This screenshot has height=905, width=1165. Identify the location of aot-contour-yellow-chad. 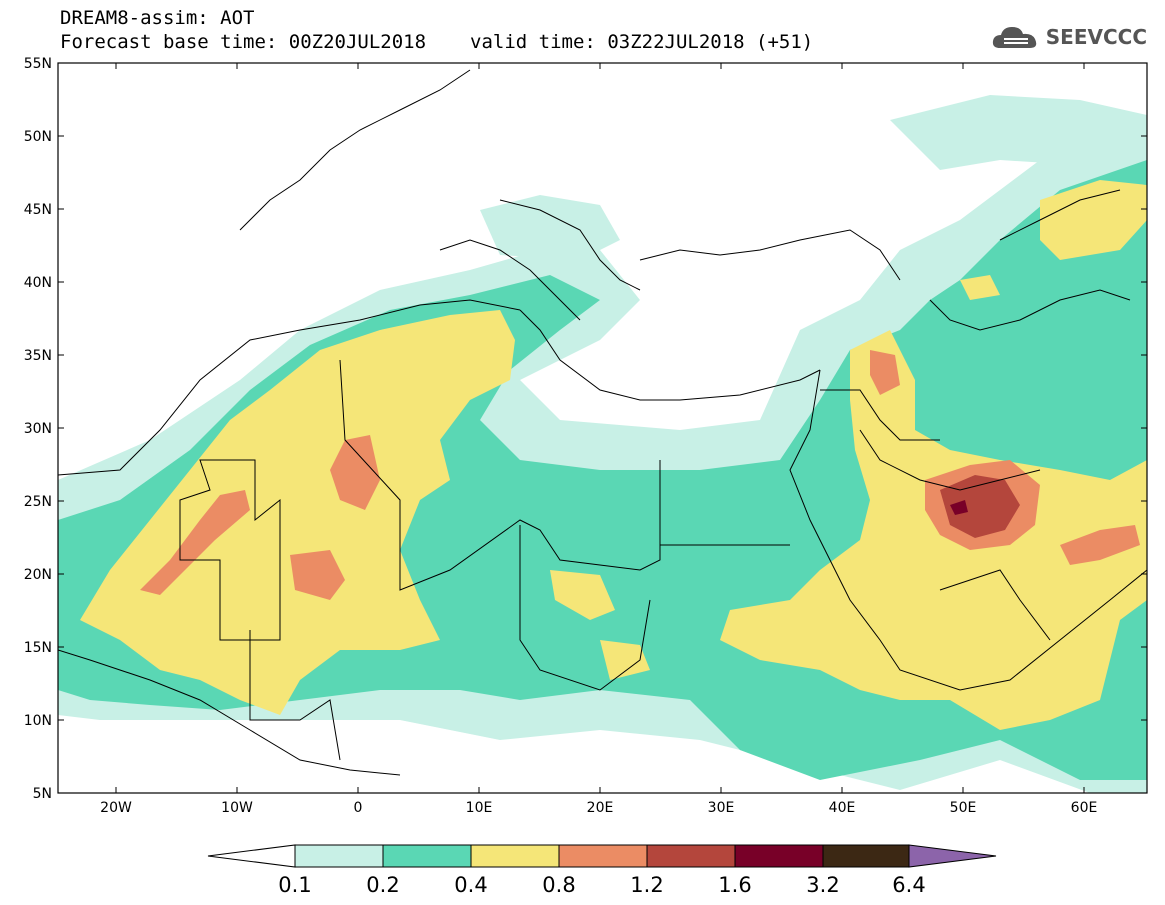
(582, 595).